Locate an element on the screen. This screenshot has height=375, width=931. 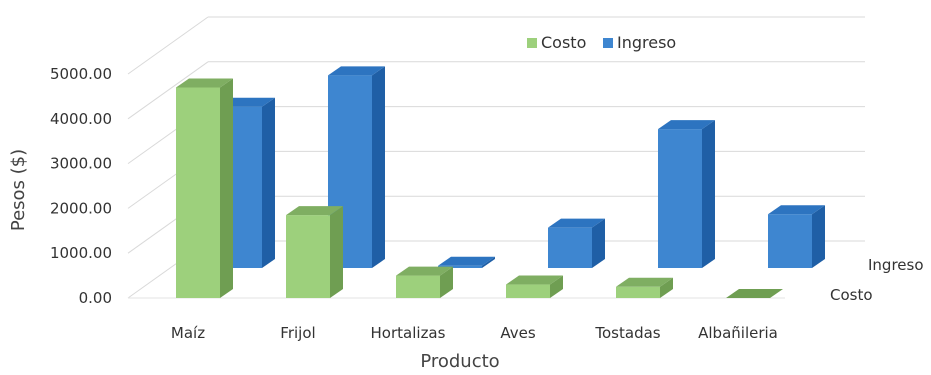
y-tick-label: 4000.00 is located at coordinates (81, 119).